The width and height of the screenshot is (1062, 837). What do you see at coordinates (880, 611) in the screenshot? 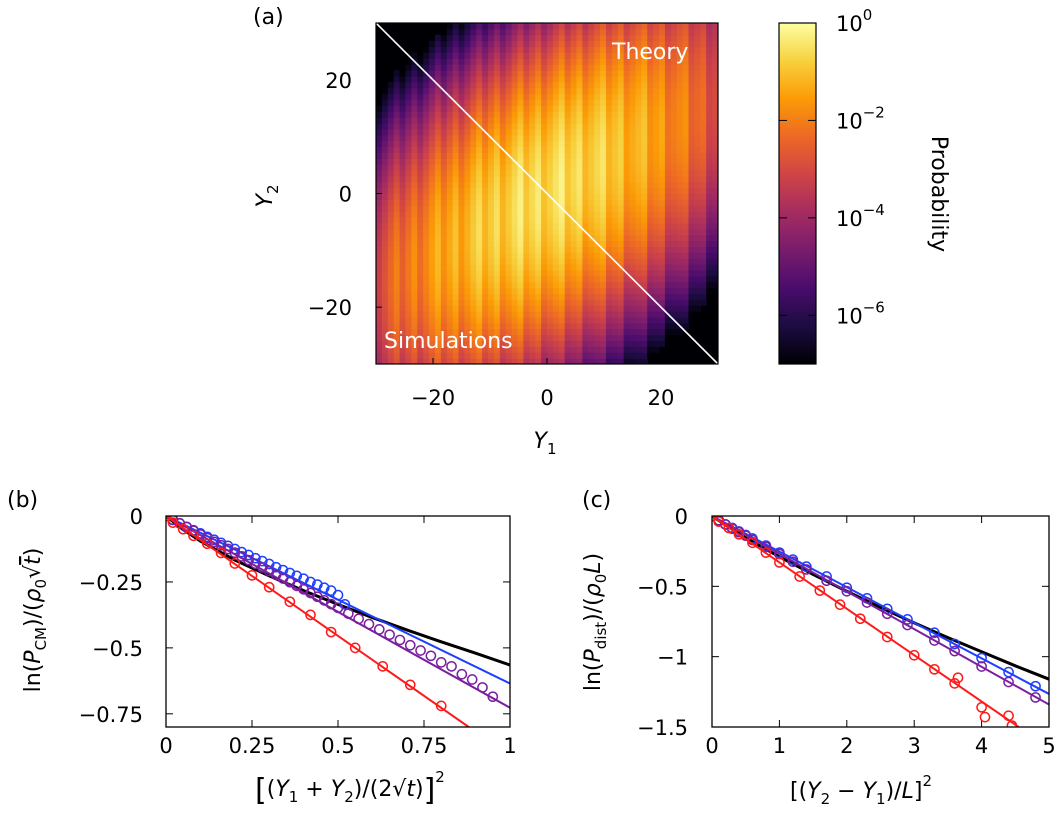
I see `series-line` at bounding box center [880, 611].